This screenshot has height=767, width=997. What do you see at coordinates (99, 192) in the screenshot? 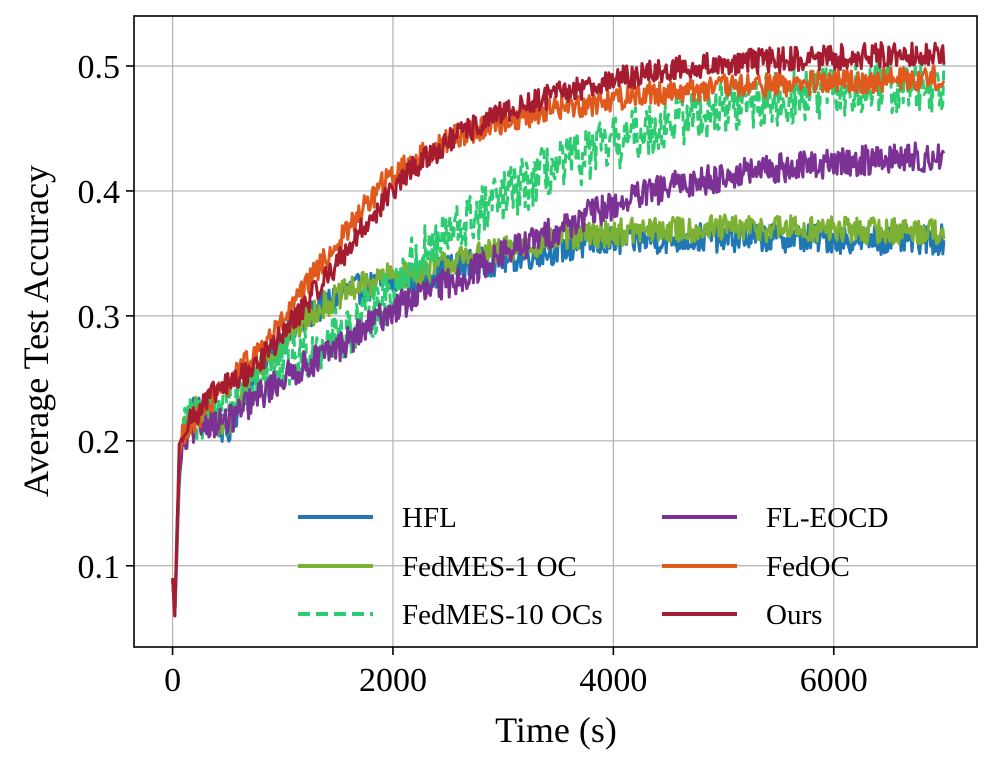
I see `y-tick-label: 0.4` at bounding box center [99, 192].